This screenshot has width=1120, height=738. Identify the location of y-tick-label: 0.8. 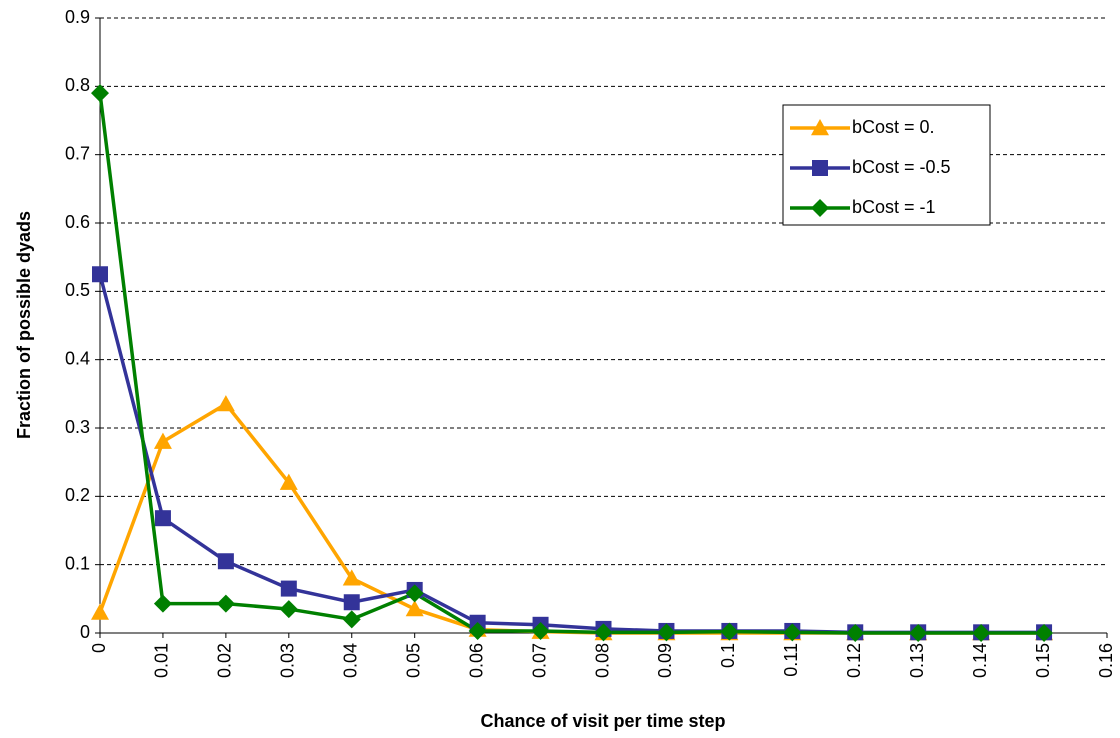
(77, 85).